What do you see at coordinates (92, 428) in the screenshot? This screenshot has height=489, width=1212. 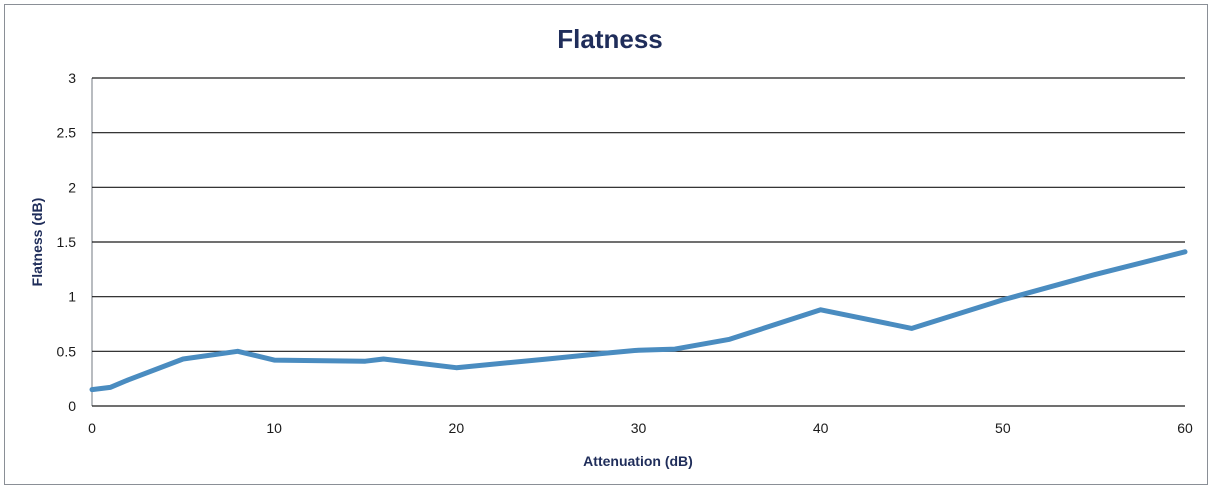 I see `x-tick-label-0: 0` at bounding box center [92, 428].